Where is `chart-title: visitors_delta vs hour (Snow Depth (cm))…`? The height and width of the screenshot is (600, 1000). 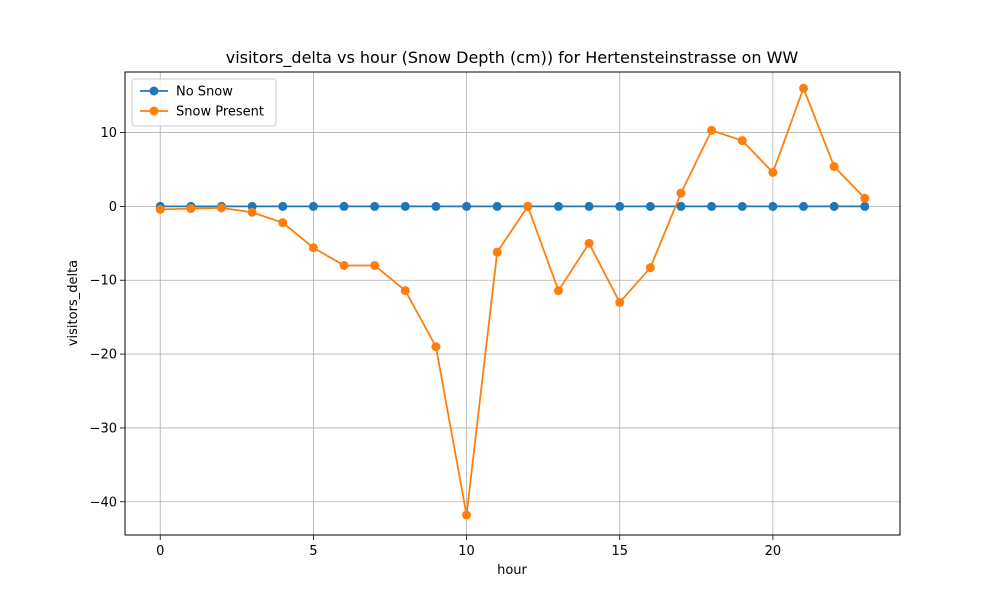
chart-title: visitors_delta vs hour (Snow Depth (cm))… is located at coordinates (512, 58).